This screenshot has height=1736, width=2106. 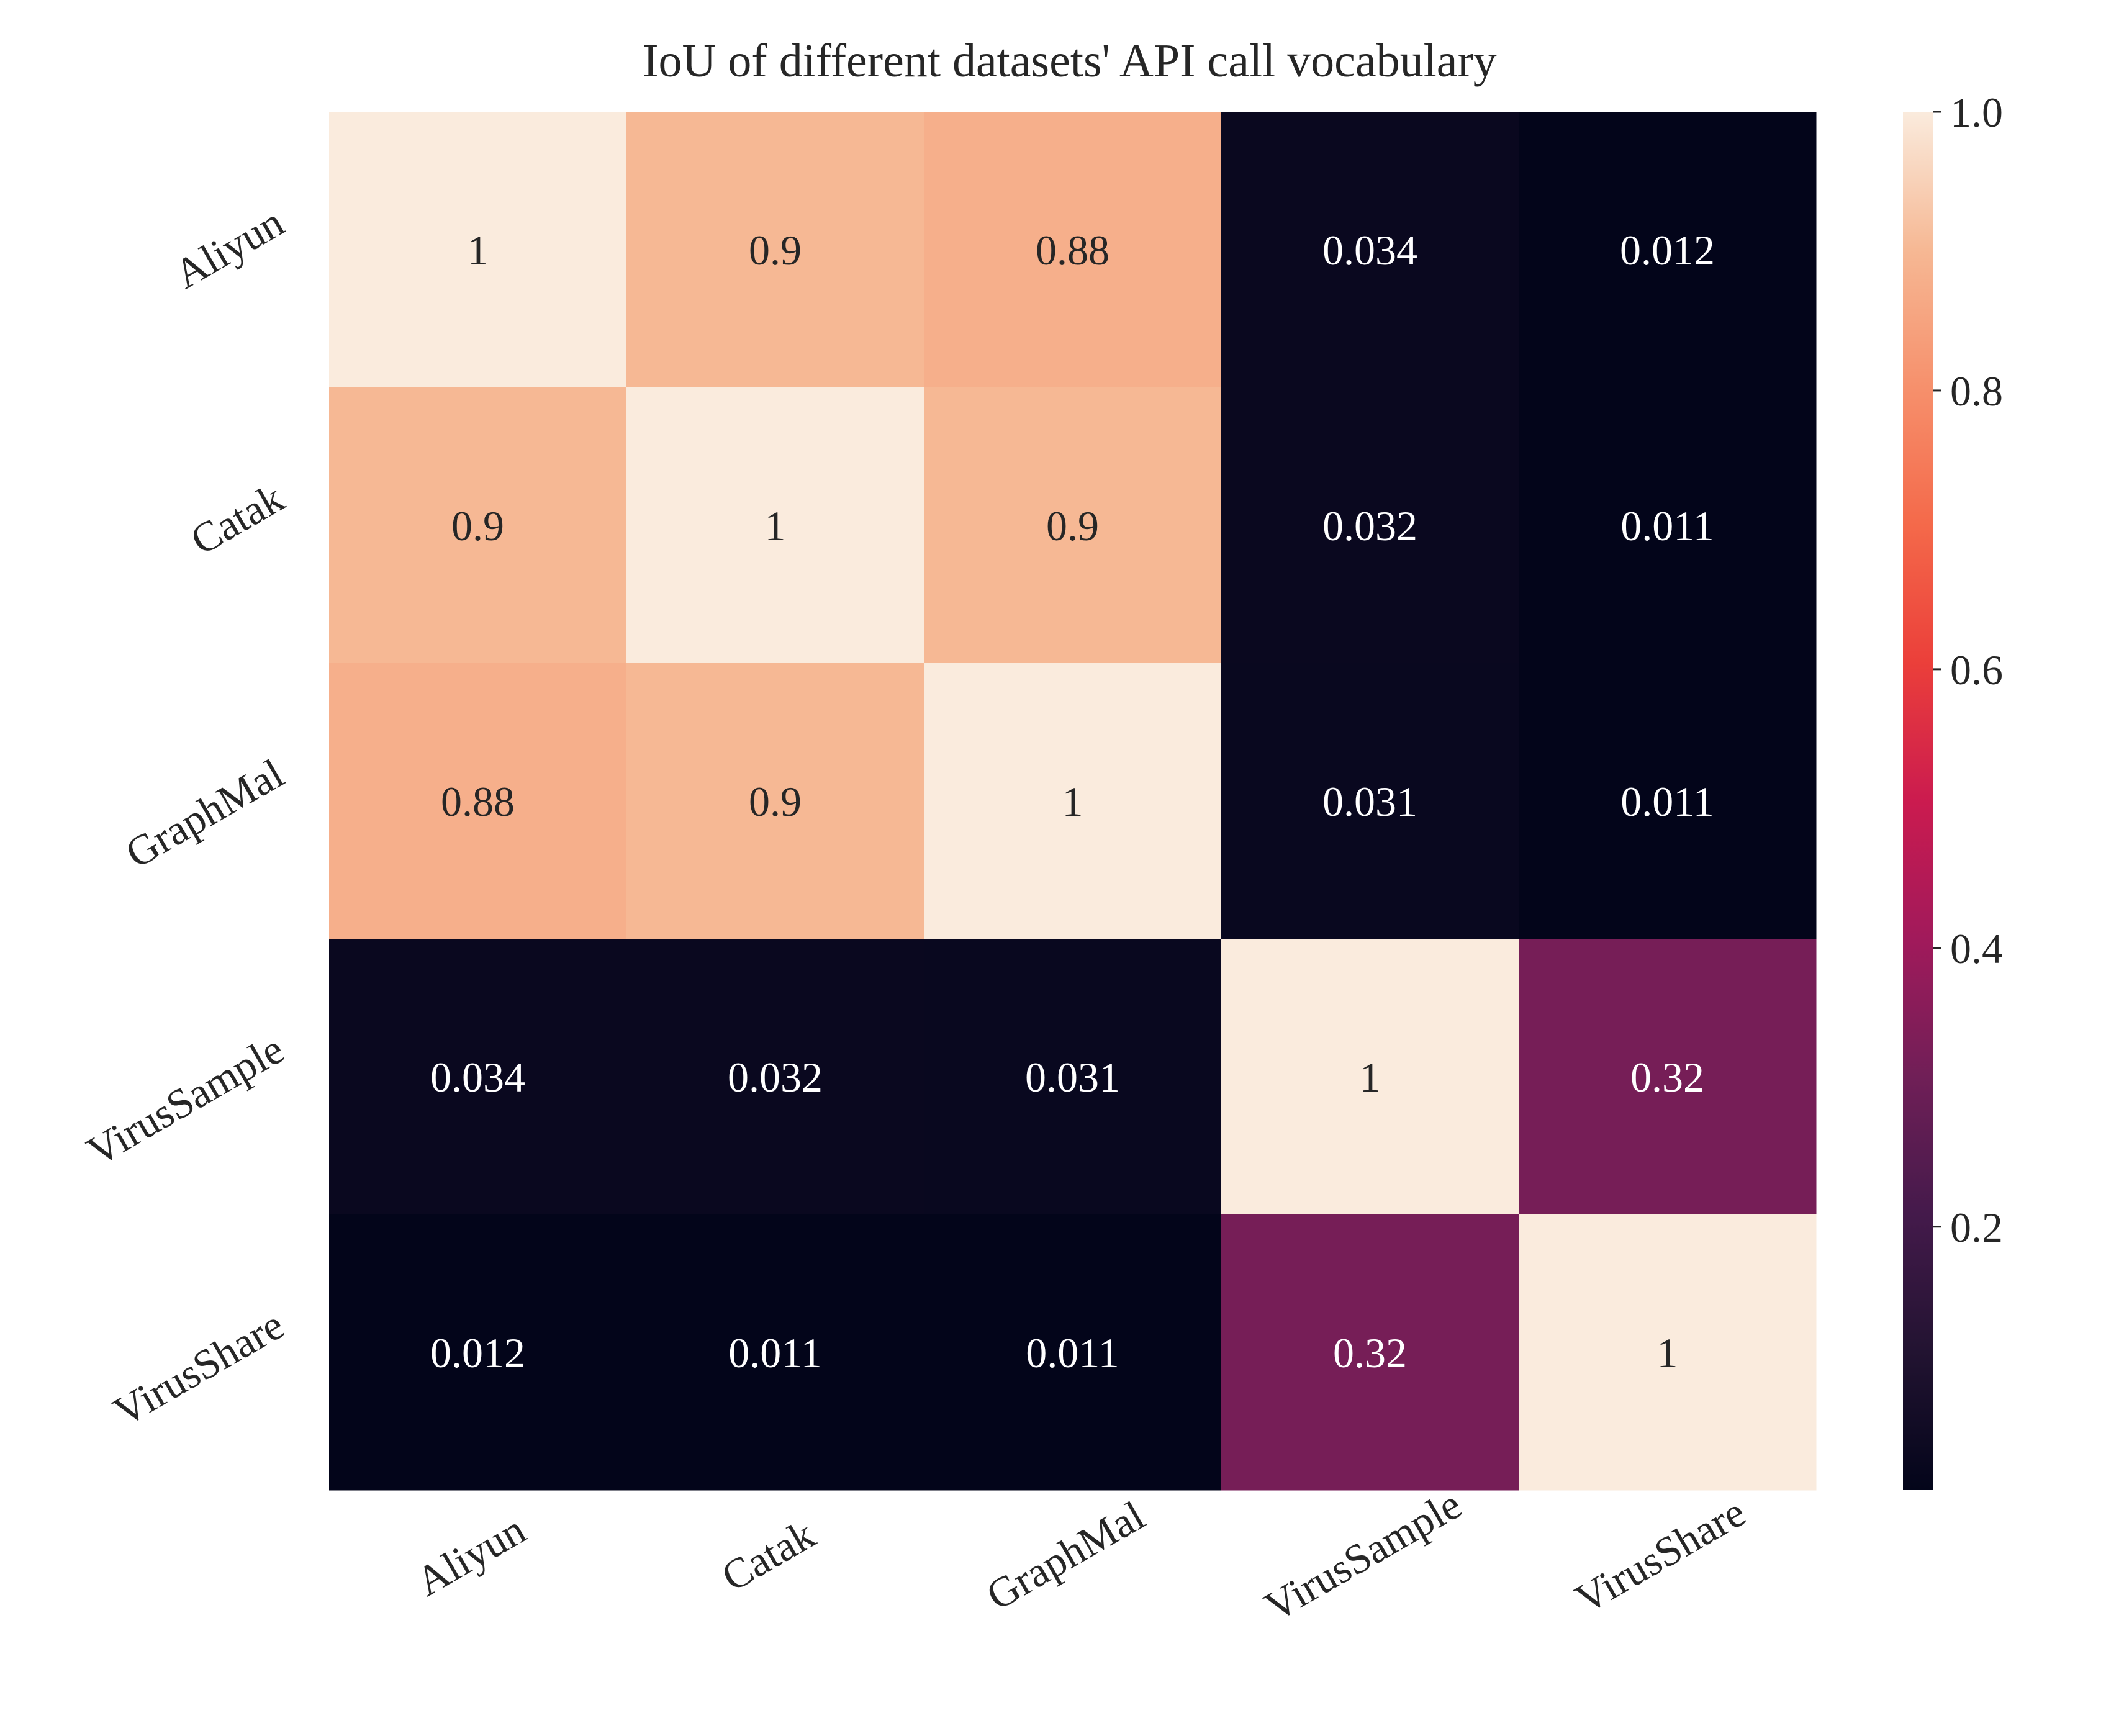 I want to click on x-tick-label: Catak, so click(x=767, y=1556).